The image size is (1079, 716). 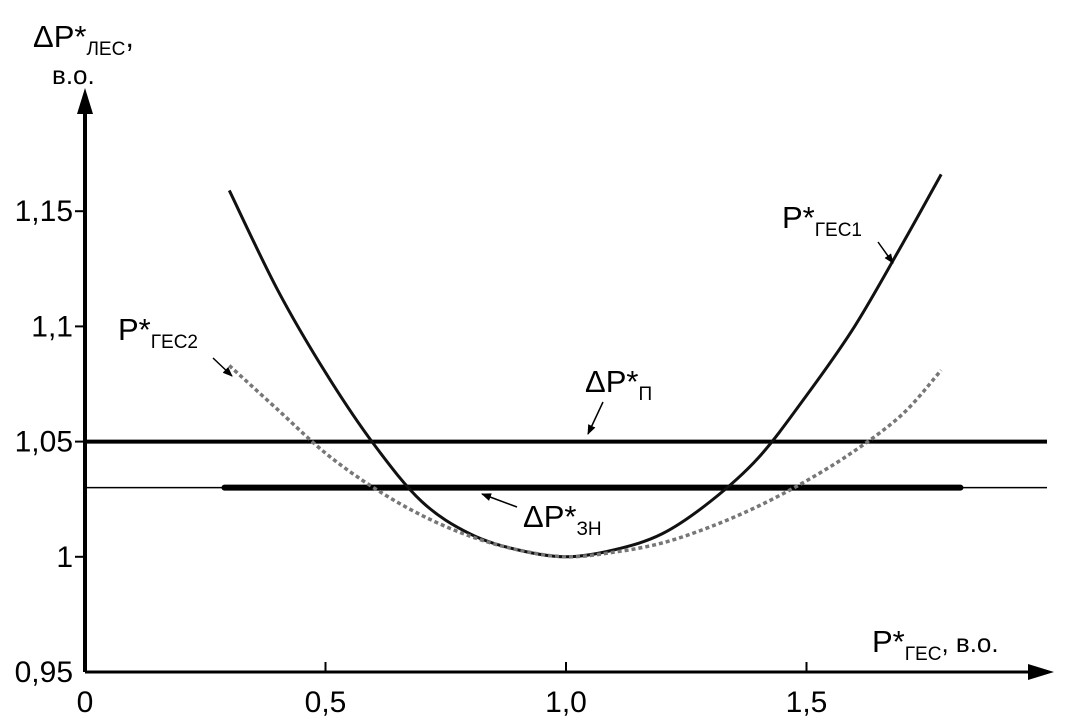 What do you see at coordinates (73, 75) in the screenshot?
I see `y-axis-unit: в.о.` at bounding box center [73, 75].